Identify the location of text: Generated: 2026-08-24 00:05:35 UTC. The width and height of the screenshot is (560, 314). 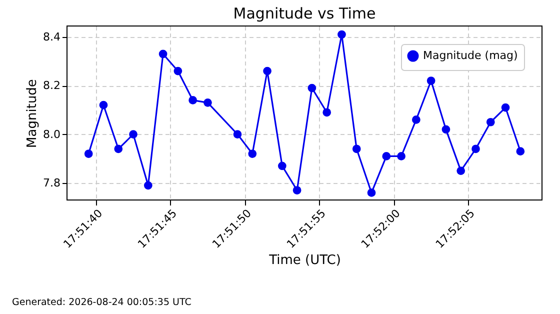
(102, 302).